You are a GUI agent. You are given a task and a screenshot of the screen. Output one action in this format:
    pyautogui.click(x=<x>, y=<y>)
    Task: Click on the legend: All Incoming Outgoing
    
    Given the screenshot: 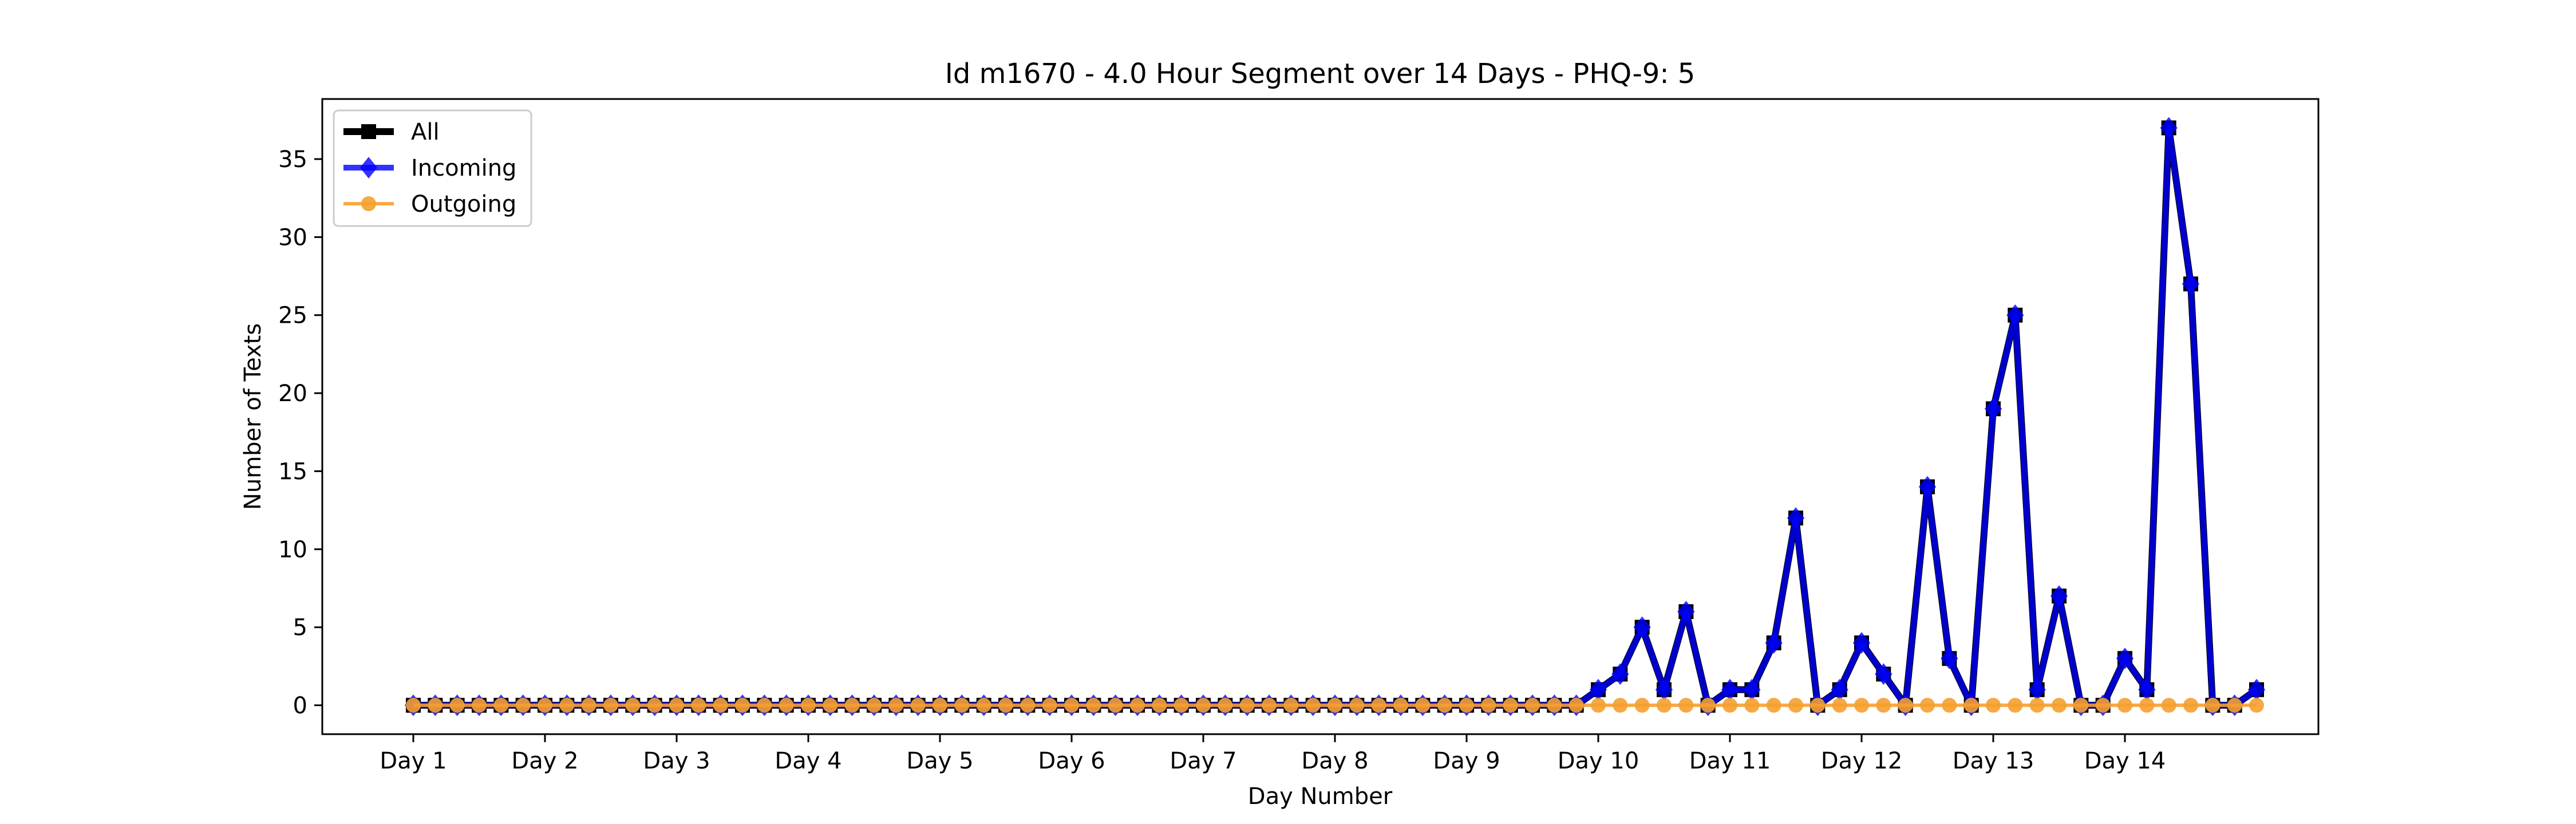 What is the action you would take?
    pyautogui.click(x=432, y=168)
    